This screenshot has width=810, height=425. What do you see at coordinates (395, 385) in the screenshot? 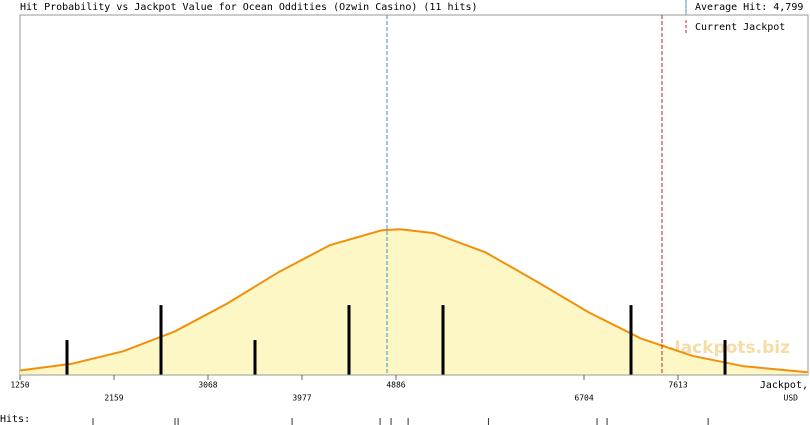
I see `x-tick-label: 4886` at bounding box center [395, 385].